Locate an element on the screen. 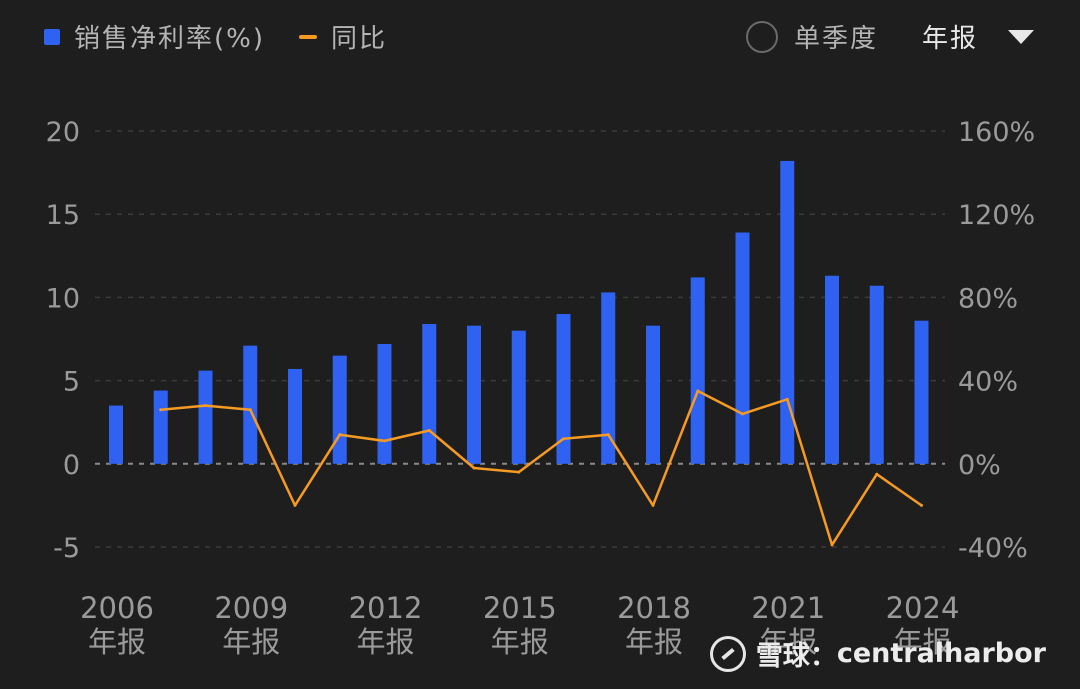 This screenshot has height=689, width=1080. legend-item-yoy: 同比 is located at coordinates (343, 36).